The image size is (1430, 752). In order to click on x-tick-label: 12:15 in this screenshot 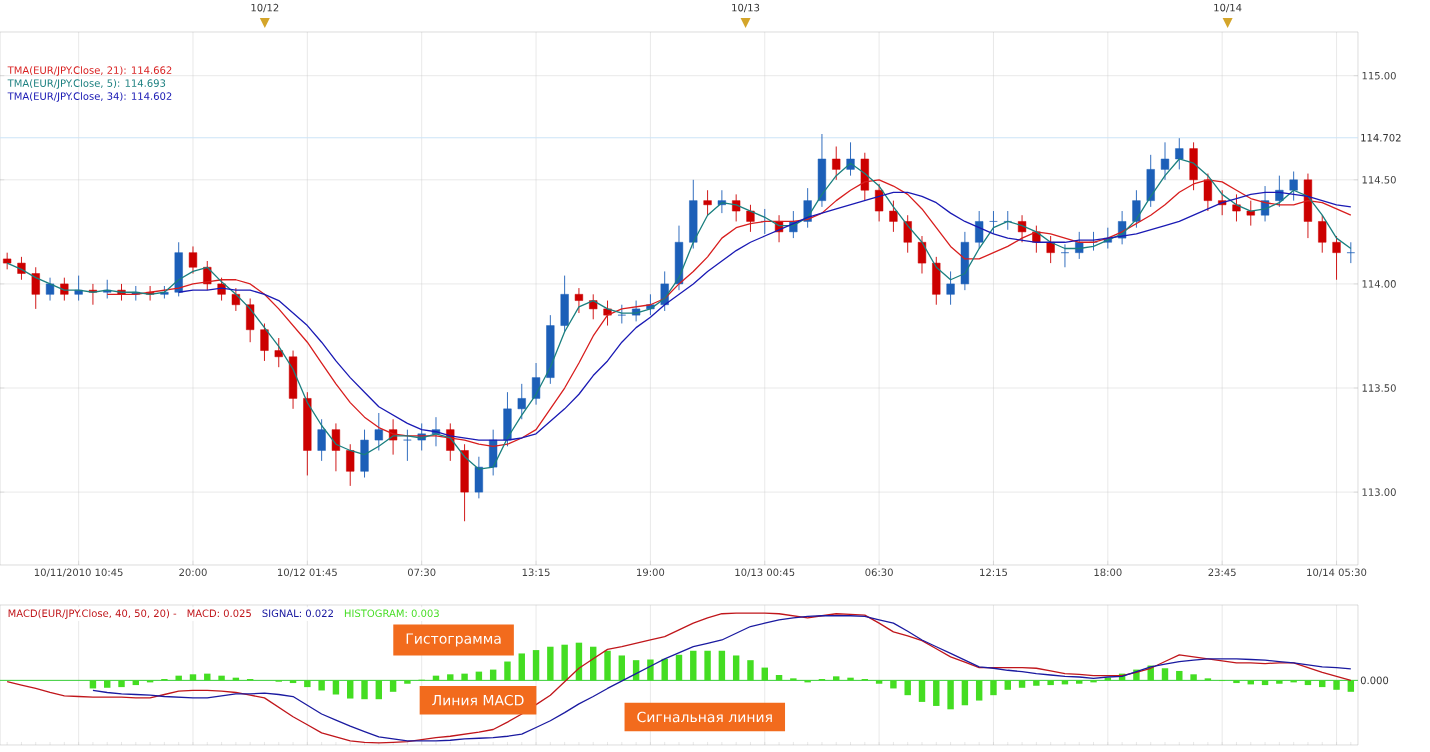, I will do `click(993, 572)`.